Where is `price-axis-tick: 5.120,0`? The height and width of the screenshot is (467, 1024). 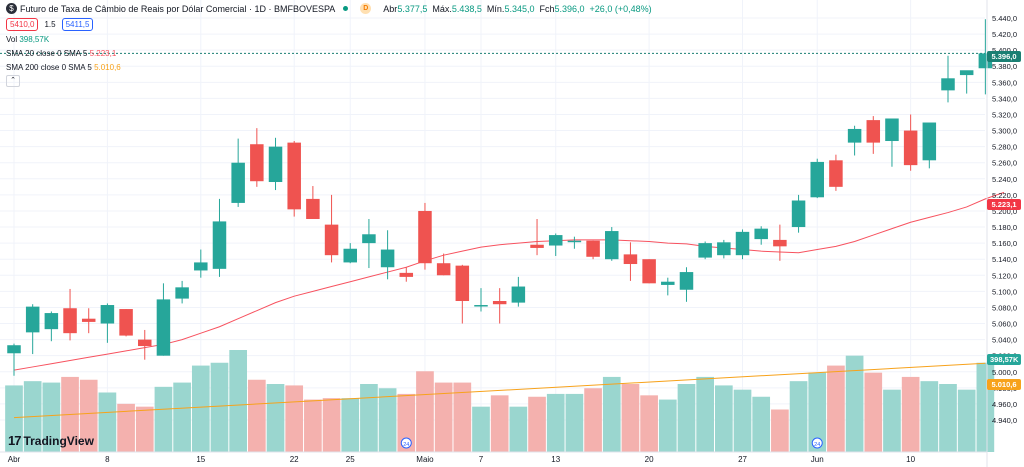 price-axis-tick: 5.120,0 is located at coordinates (1004, 275).